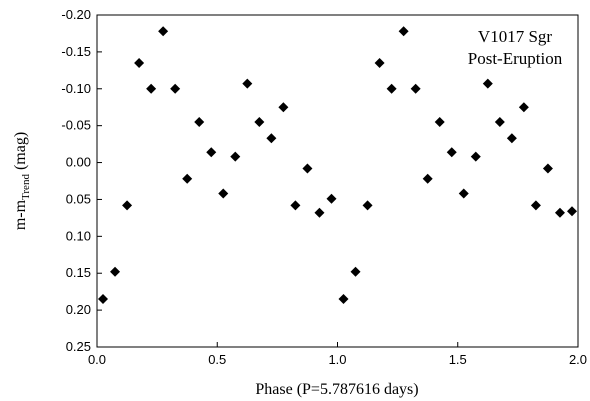 The width and height of the screenshot is (590, 401). I want to click on y-axis-title-unit: (mag), so click(20, 153).